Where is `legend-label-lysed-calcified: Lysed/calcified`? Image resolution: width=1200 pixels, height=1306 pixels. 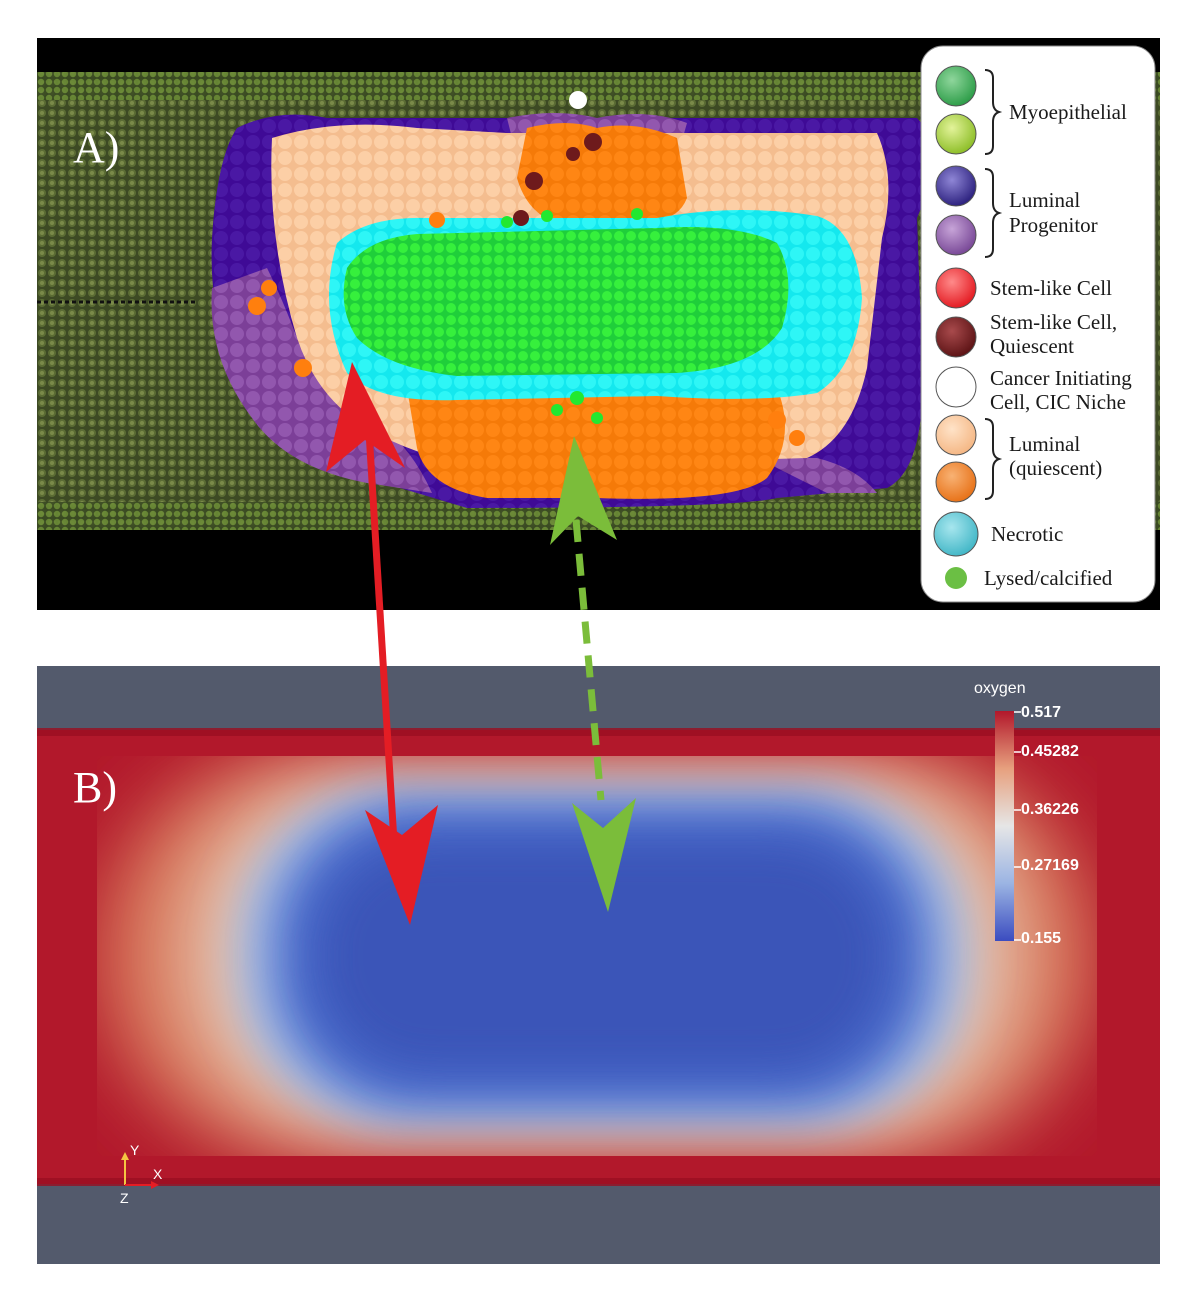
legend-label-lysed-calcified: Lysed/calcified is located at coordinates (1048, 578).